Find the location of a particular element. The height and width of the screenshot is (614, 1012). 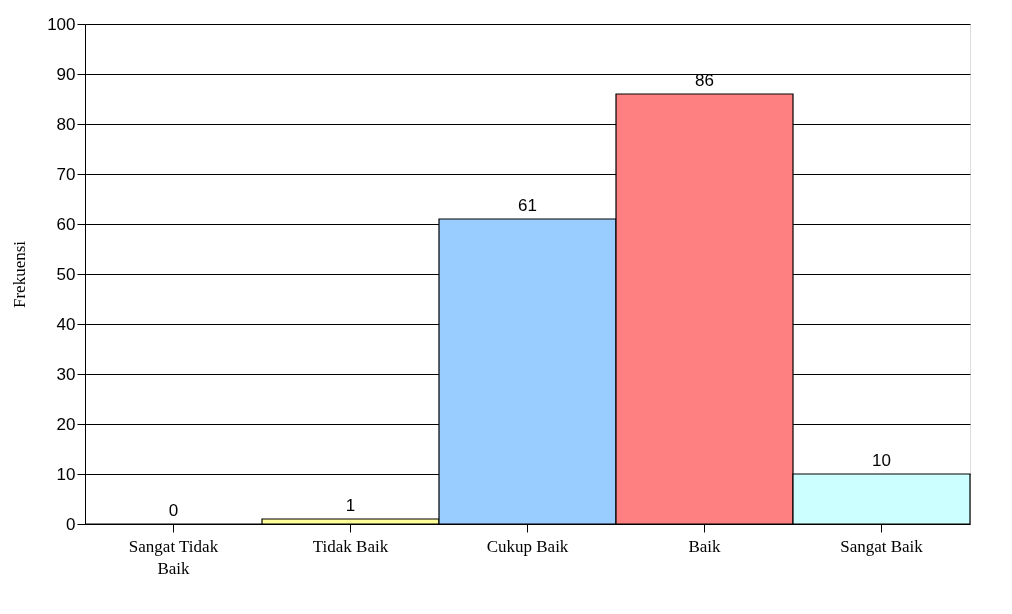

y-tick-label: 90 is located at coordinates (66, 74).